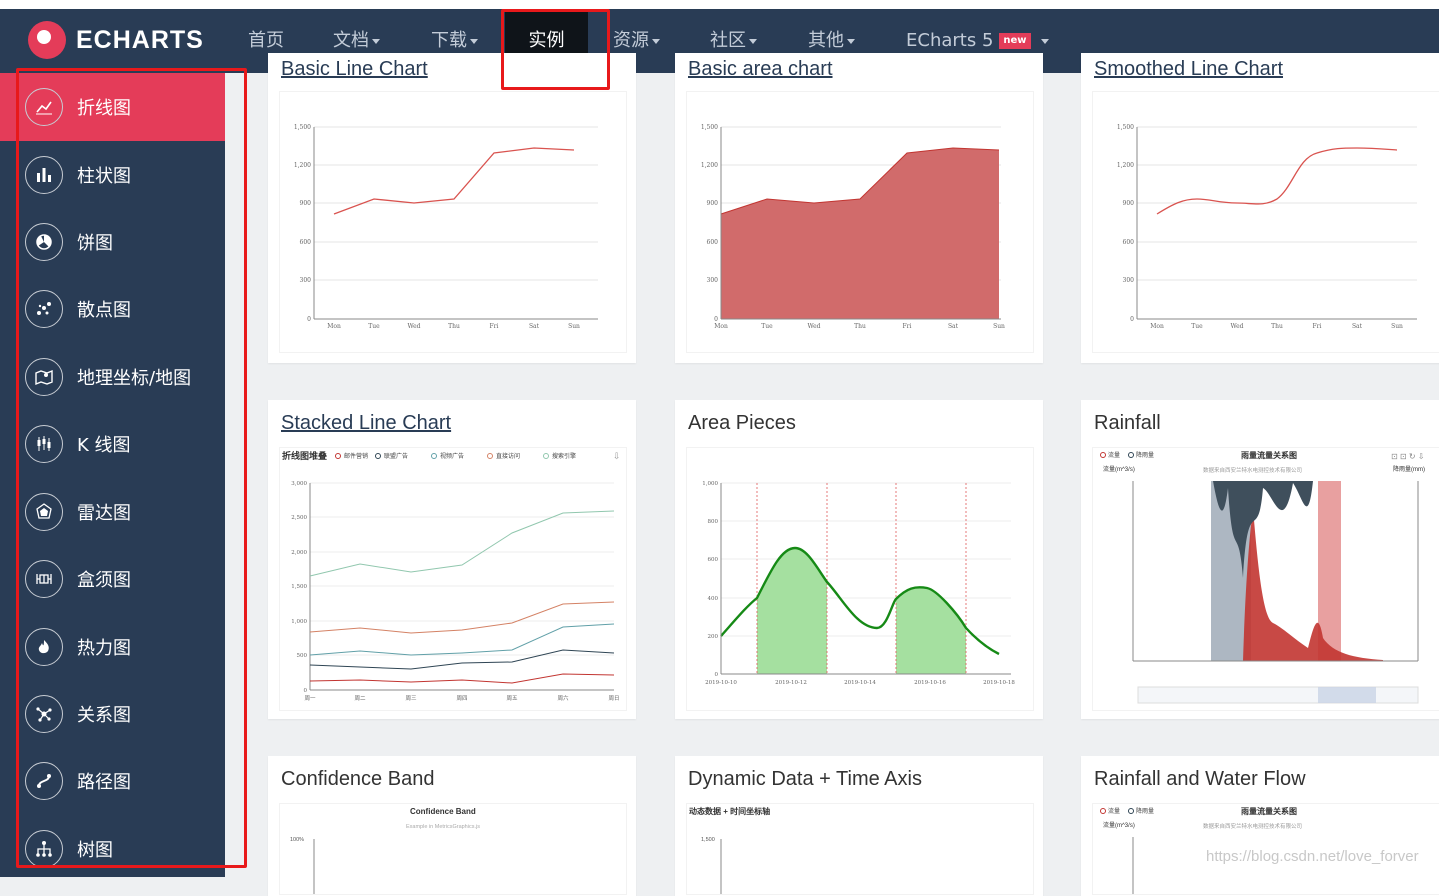 Image resolution: width=1439 pixels, height=896 pixels. What do you see at coordinates (411, 698) in the screenshot?
I see `svg-text: 周三` at bounding box center [411, 698].